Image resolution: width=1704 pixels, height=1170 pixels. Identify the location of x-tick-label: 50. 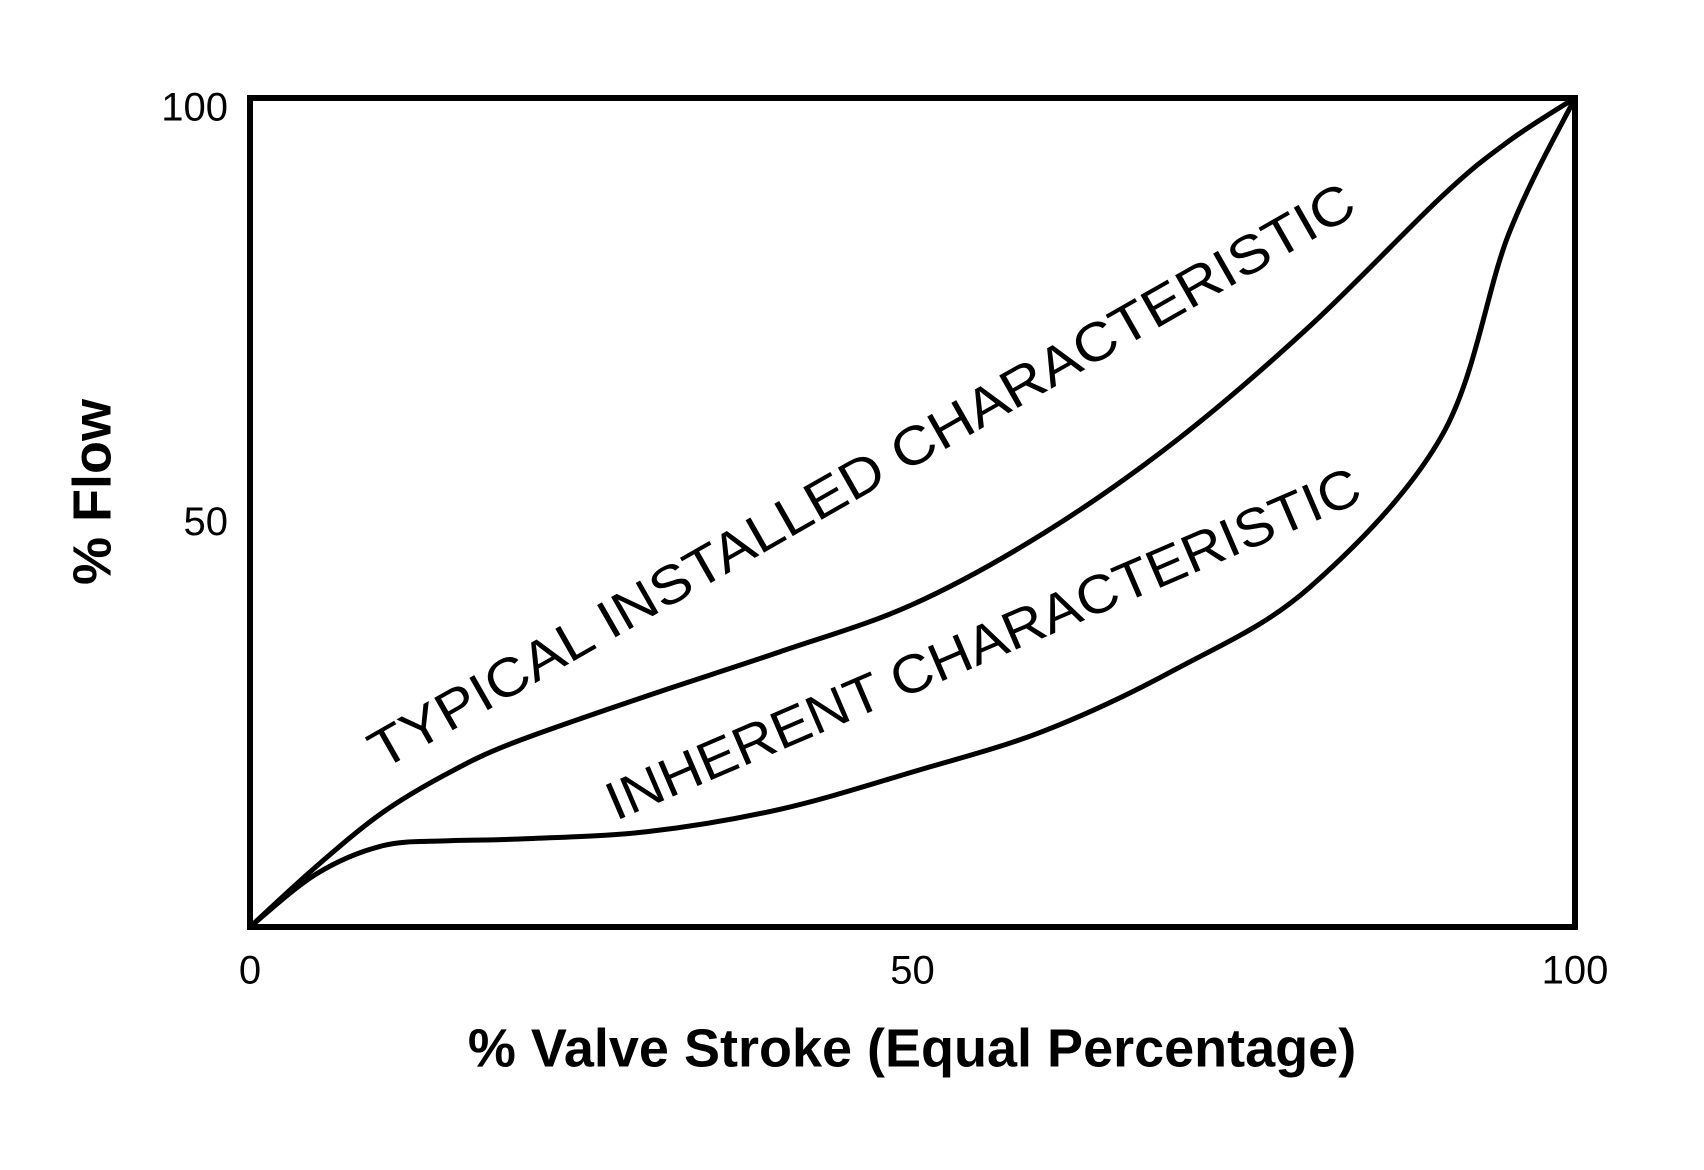
(912, 971).